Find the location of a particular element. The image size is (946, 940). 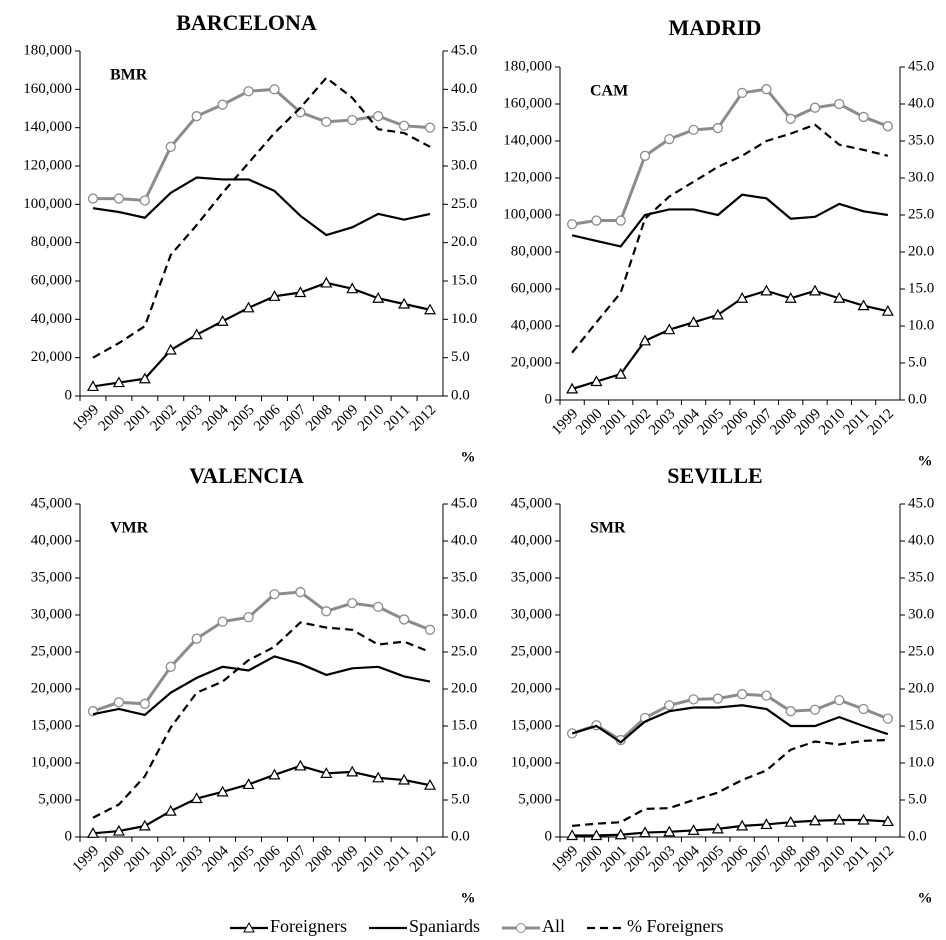

y-tick-label: 160,000 is located at coordinates (47, 89).